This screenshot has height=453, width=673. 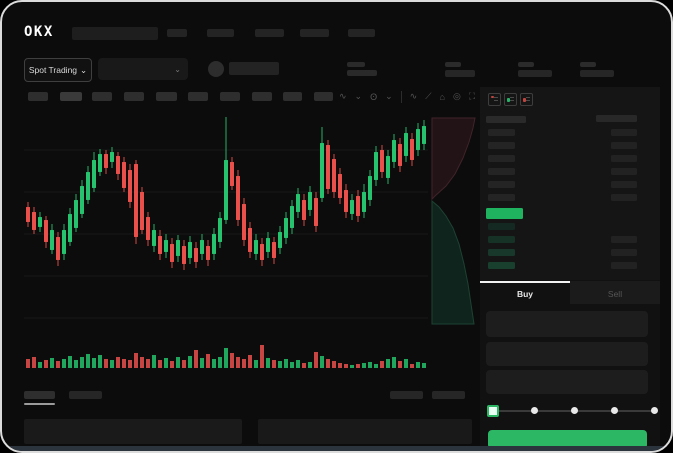 What do you see at coordinates (336, 448) in the screenshot?
I see `device-bottom-edge` at bounding box center [336, 448].